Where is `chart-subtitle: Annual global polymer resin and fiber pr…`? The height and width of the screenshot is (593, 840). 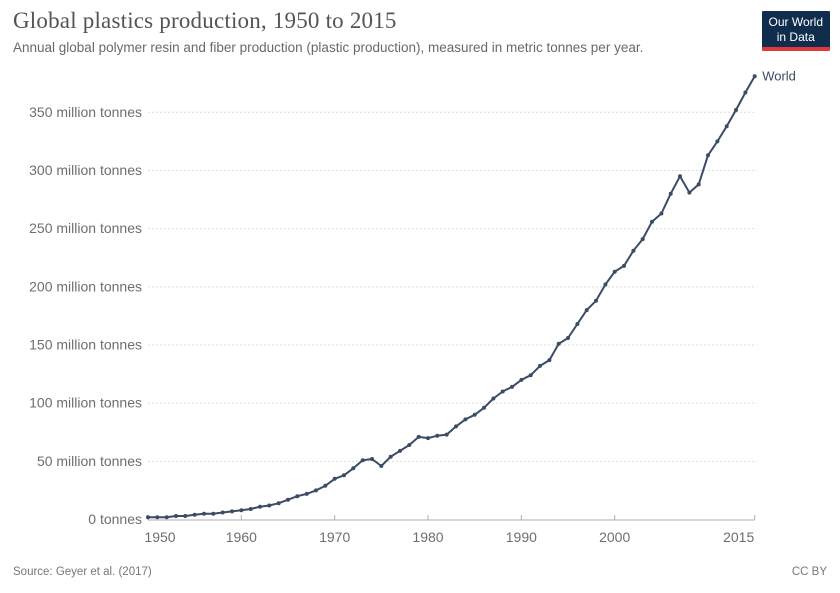
chart-subtitle: Annual global polymer resin and fiber pr… is located at coordinates (328, 47).